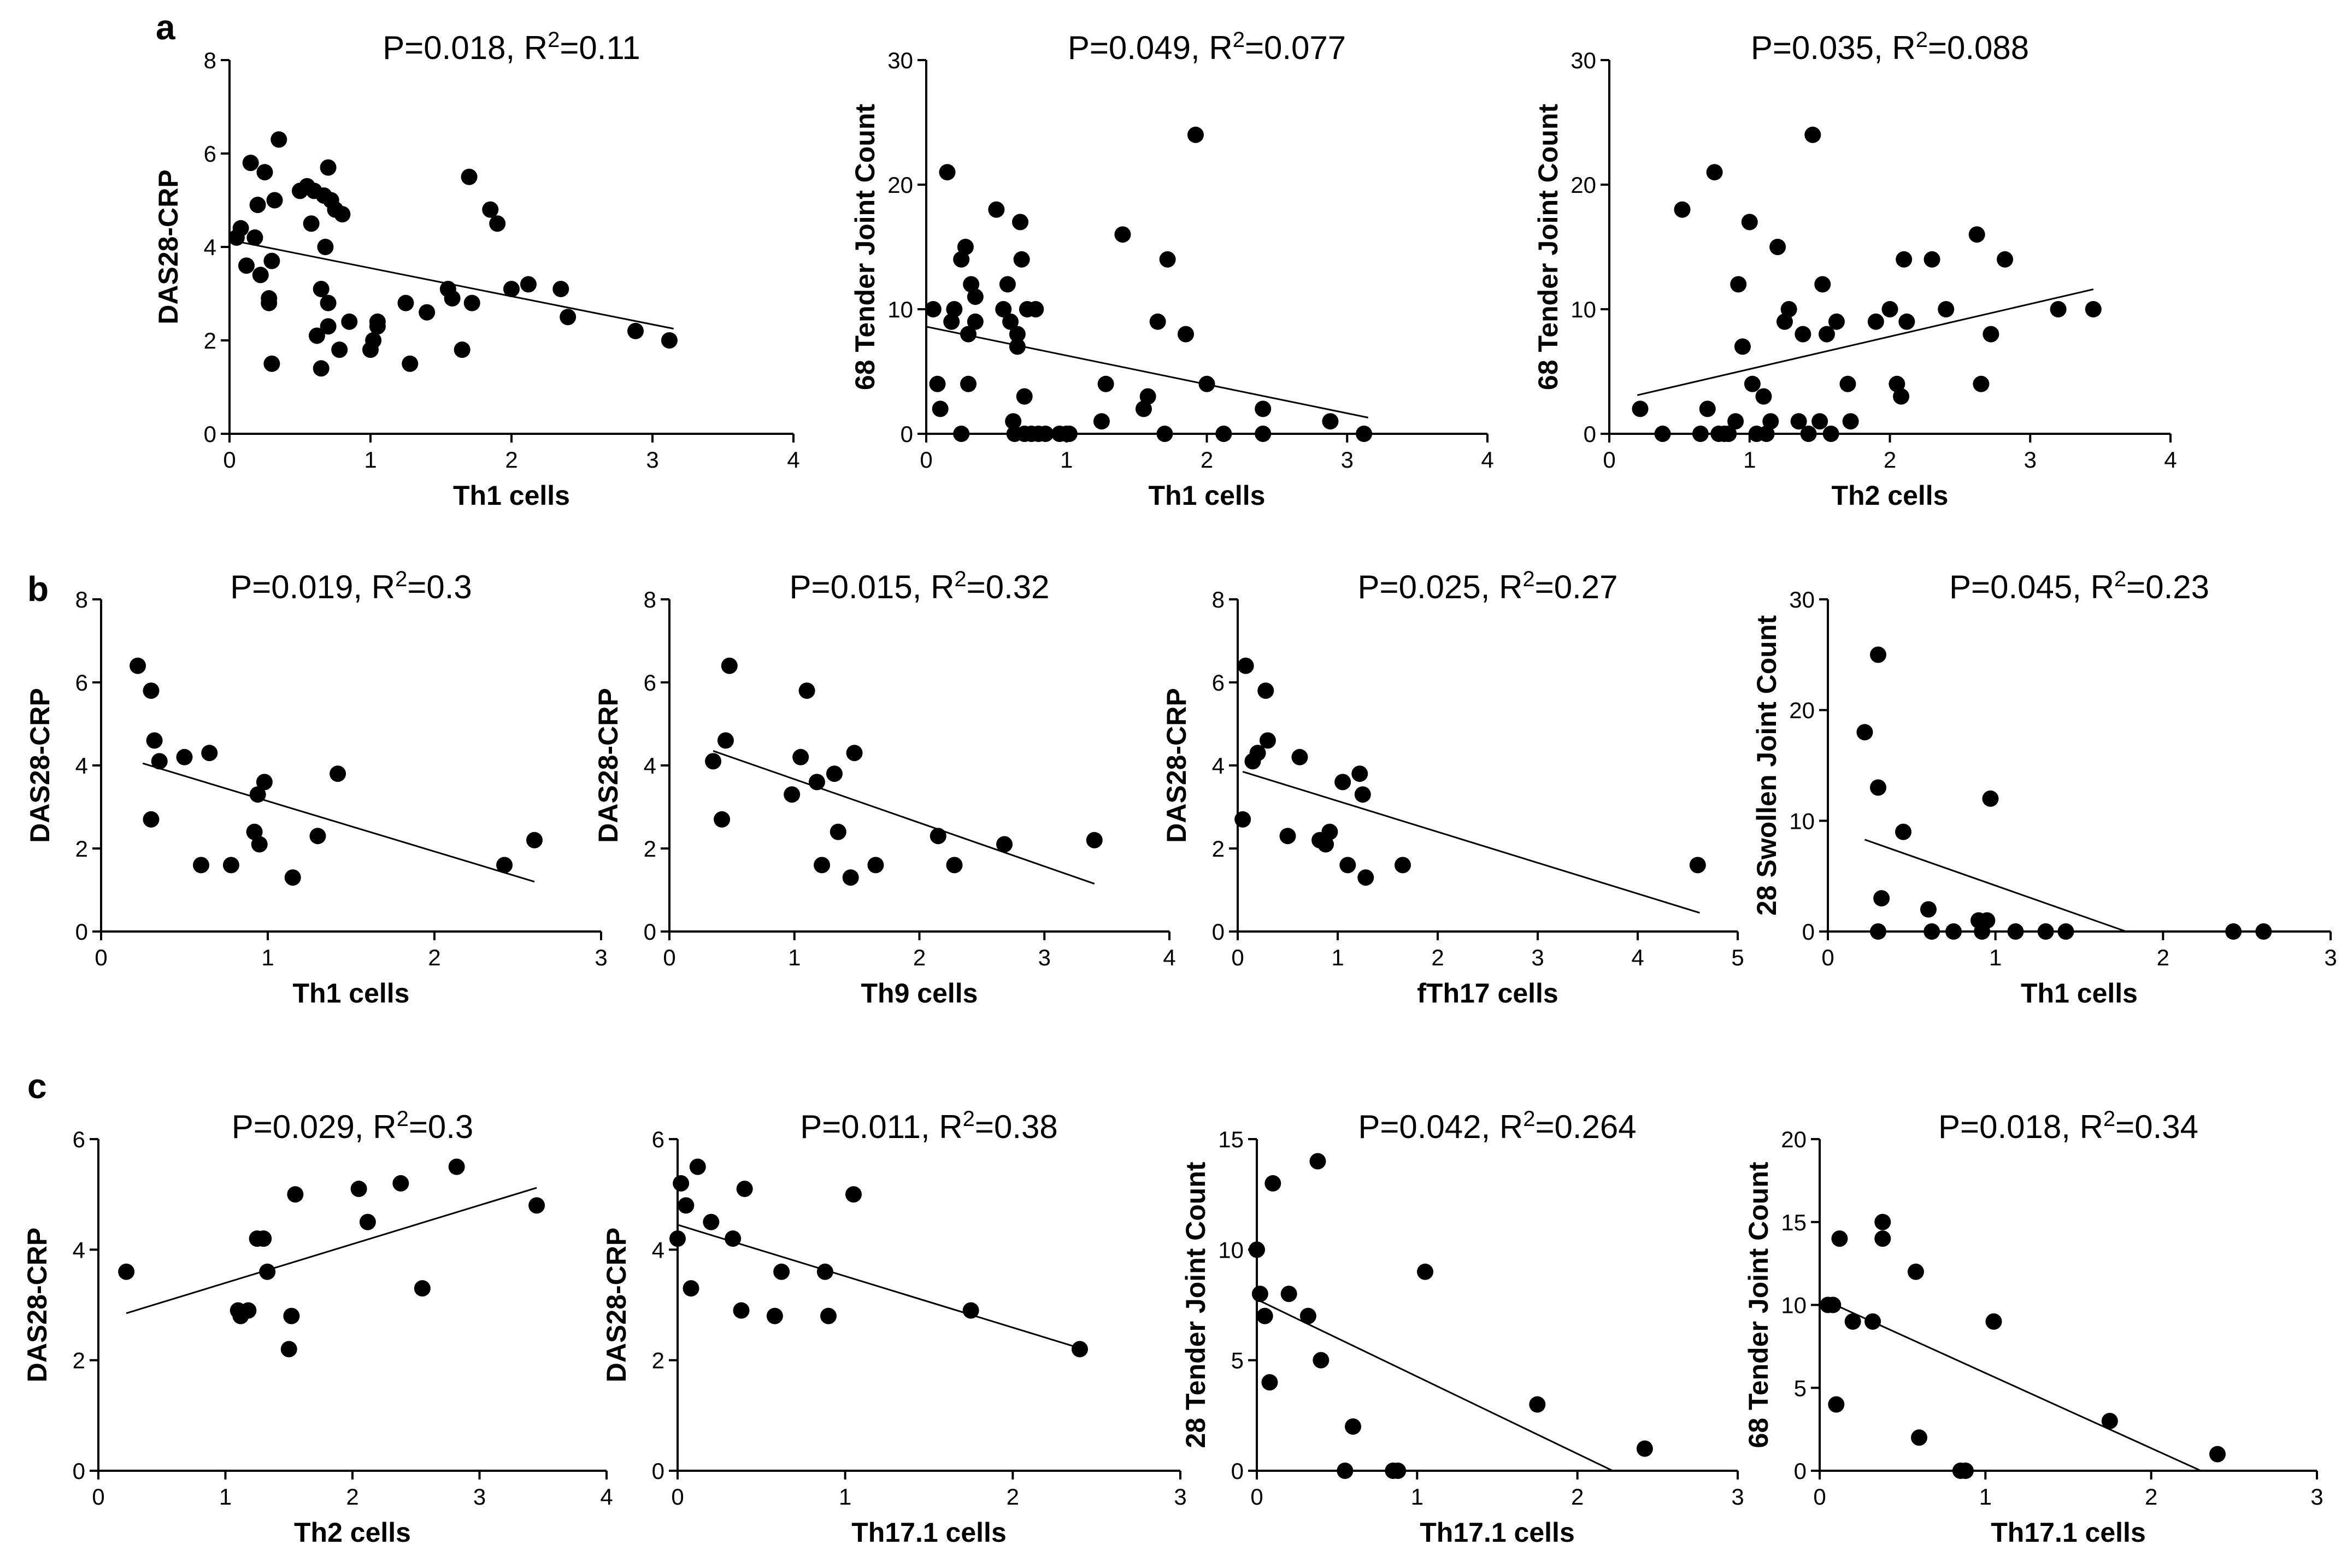 This screenshot has width=2347, height=1568. I want to click on x-axis-label: Th1 cells, so click(2080, 993).